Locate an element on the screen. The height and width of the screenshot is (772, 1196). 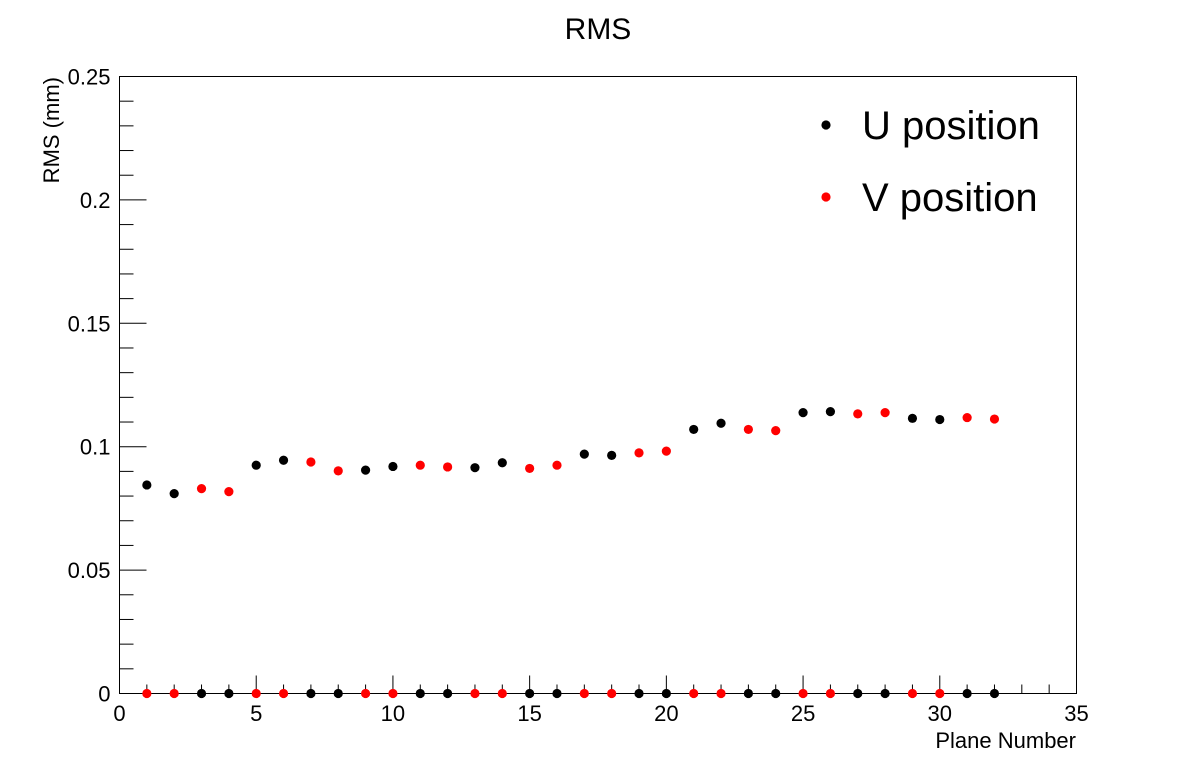
x-tick-label: 25 is located at coordinates (803, 713).